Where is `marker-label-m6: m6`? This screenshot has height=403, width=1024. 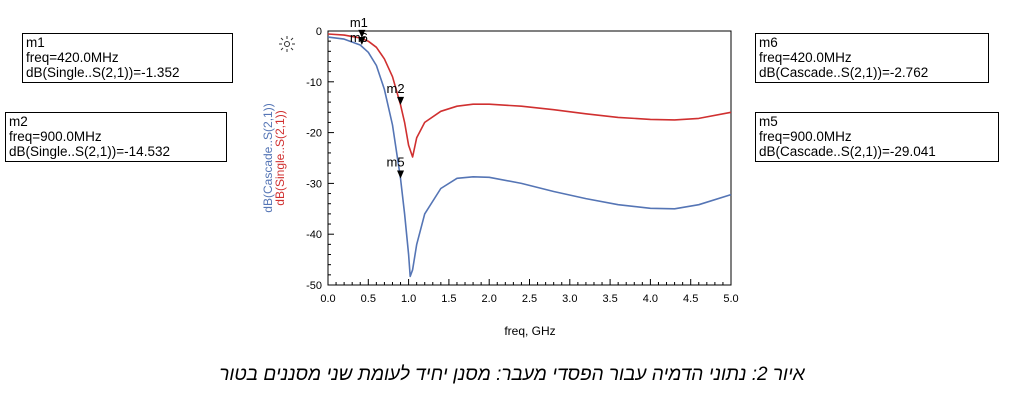
marker-label-m6: m6 is located at coordinates (359, 37).